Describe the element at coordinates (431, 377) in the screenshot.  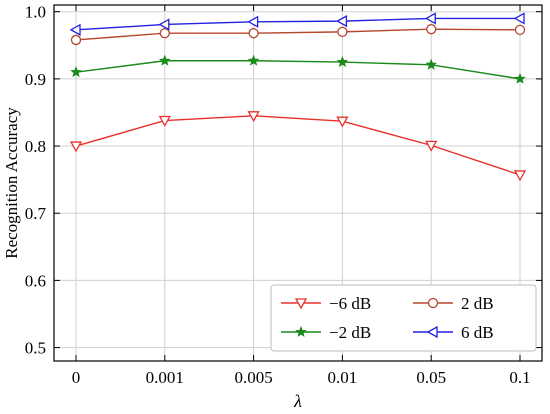
I see `x-tick-label: 0.05` at that location.